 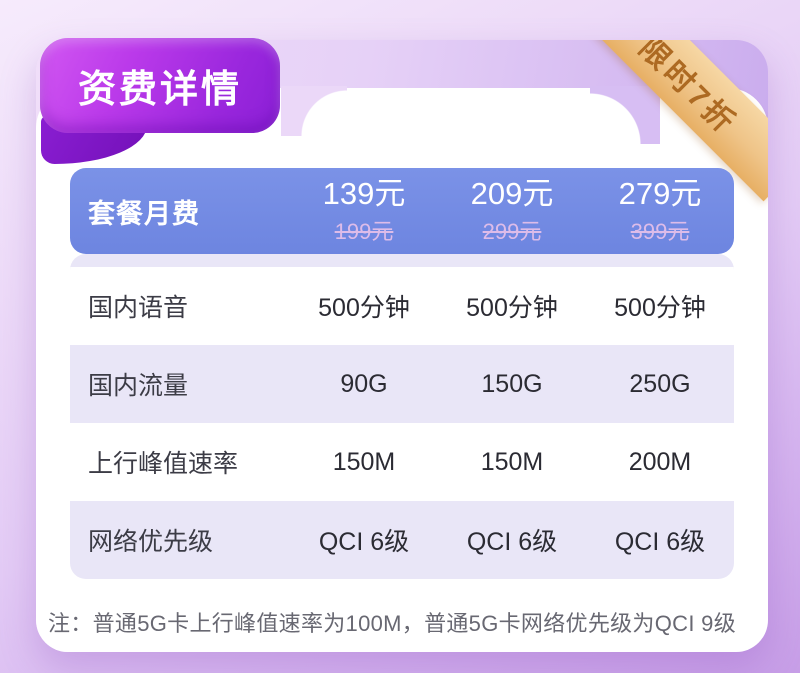 I want to click on plan-column-1: 139元 199元, so click(x=364, y=211).